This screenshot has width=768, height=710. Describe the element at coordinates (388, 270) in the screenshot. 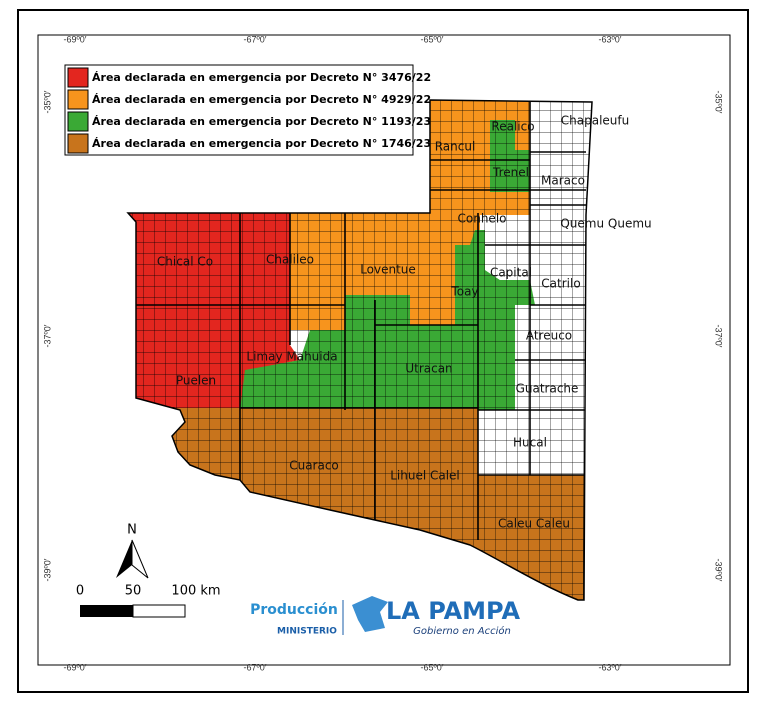

I see `department-label: Loventue` at that location.